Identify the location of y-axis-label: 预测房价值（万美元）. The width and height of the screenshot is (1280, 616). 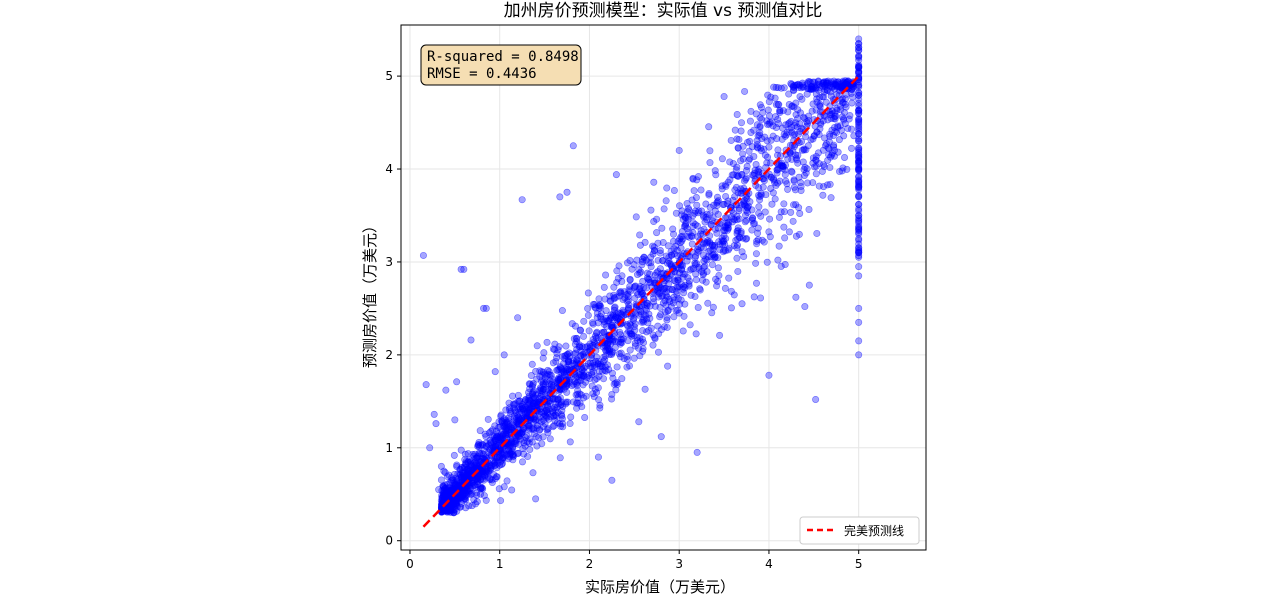
(370, 293).